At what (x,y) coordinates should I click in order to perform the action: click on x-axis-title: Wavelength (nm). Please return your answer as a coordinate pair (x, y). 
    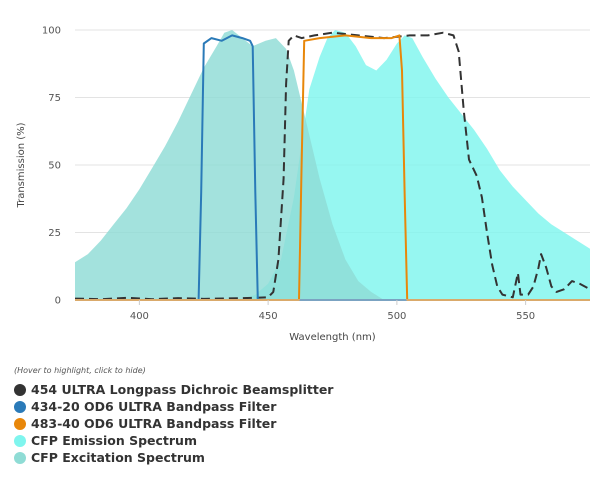
    Looking at the image, I should click on (332, 337).